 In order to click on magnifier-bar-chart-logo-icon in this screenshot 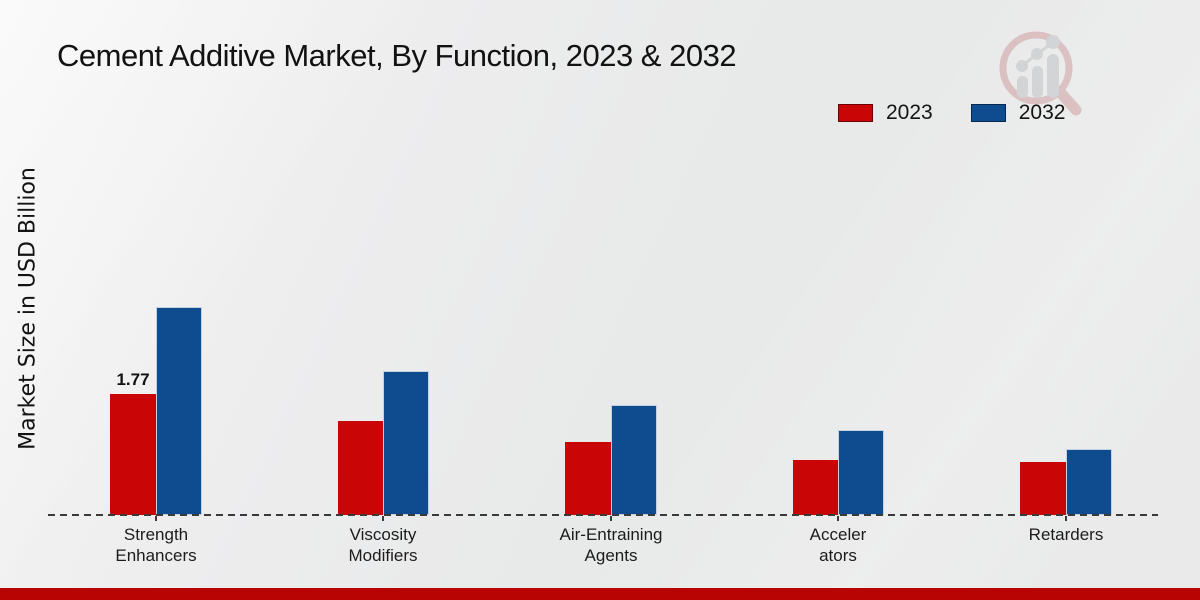, I will do `click(1038, 76)`.